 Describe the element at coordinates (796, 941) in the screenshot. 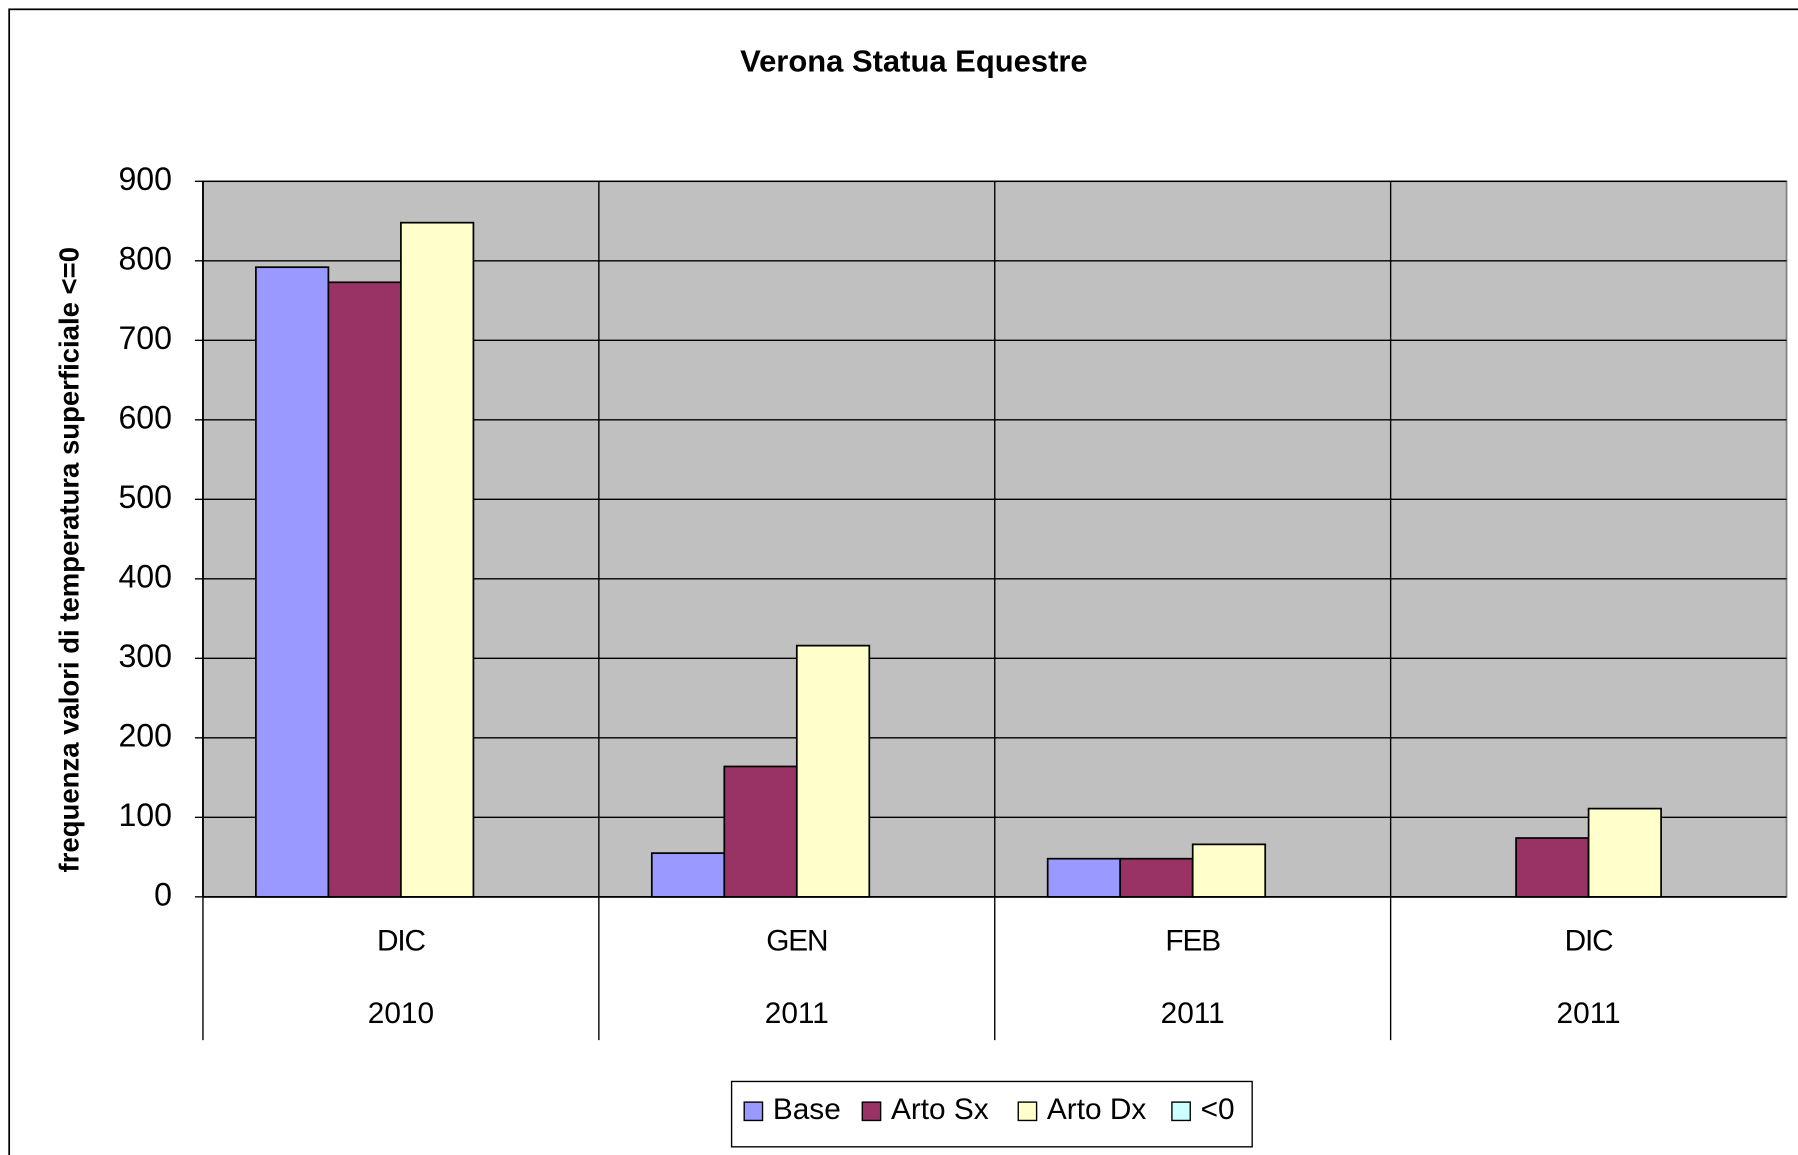

I see `x-tick-label: GEN` at that location.